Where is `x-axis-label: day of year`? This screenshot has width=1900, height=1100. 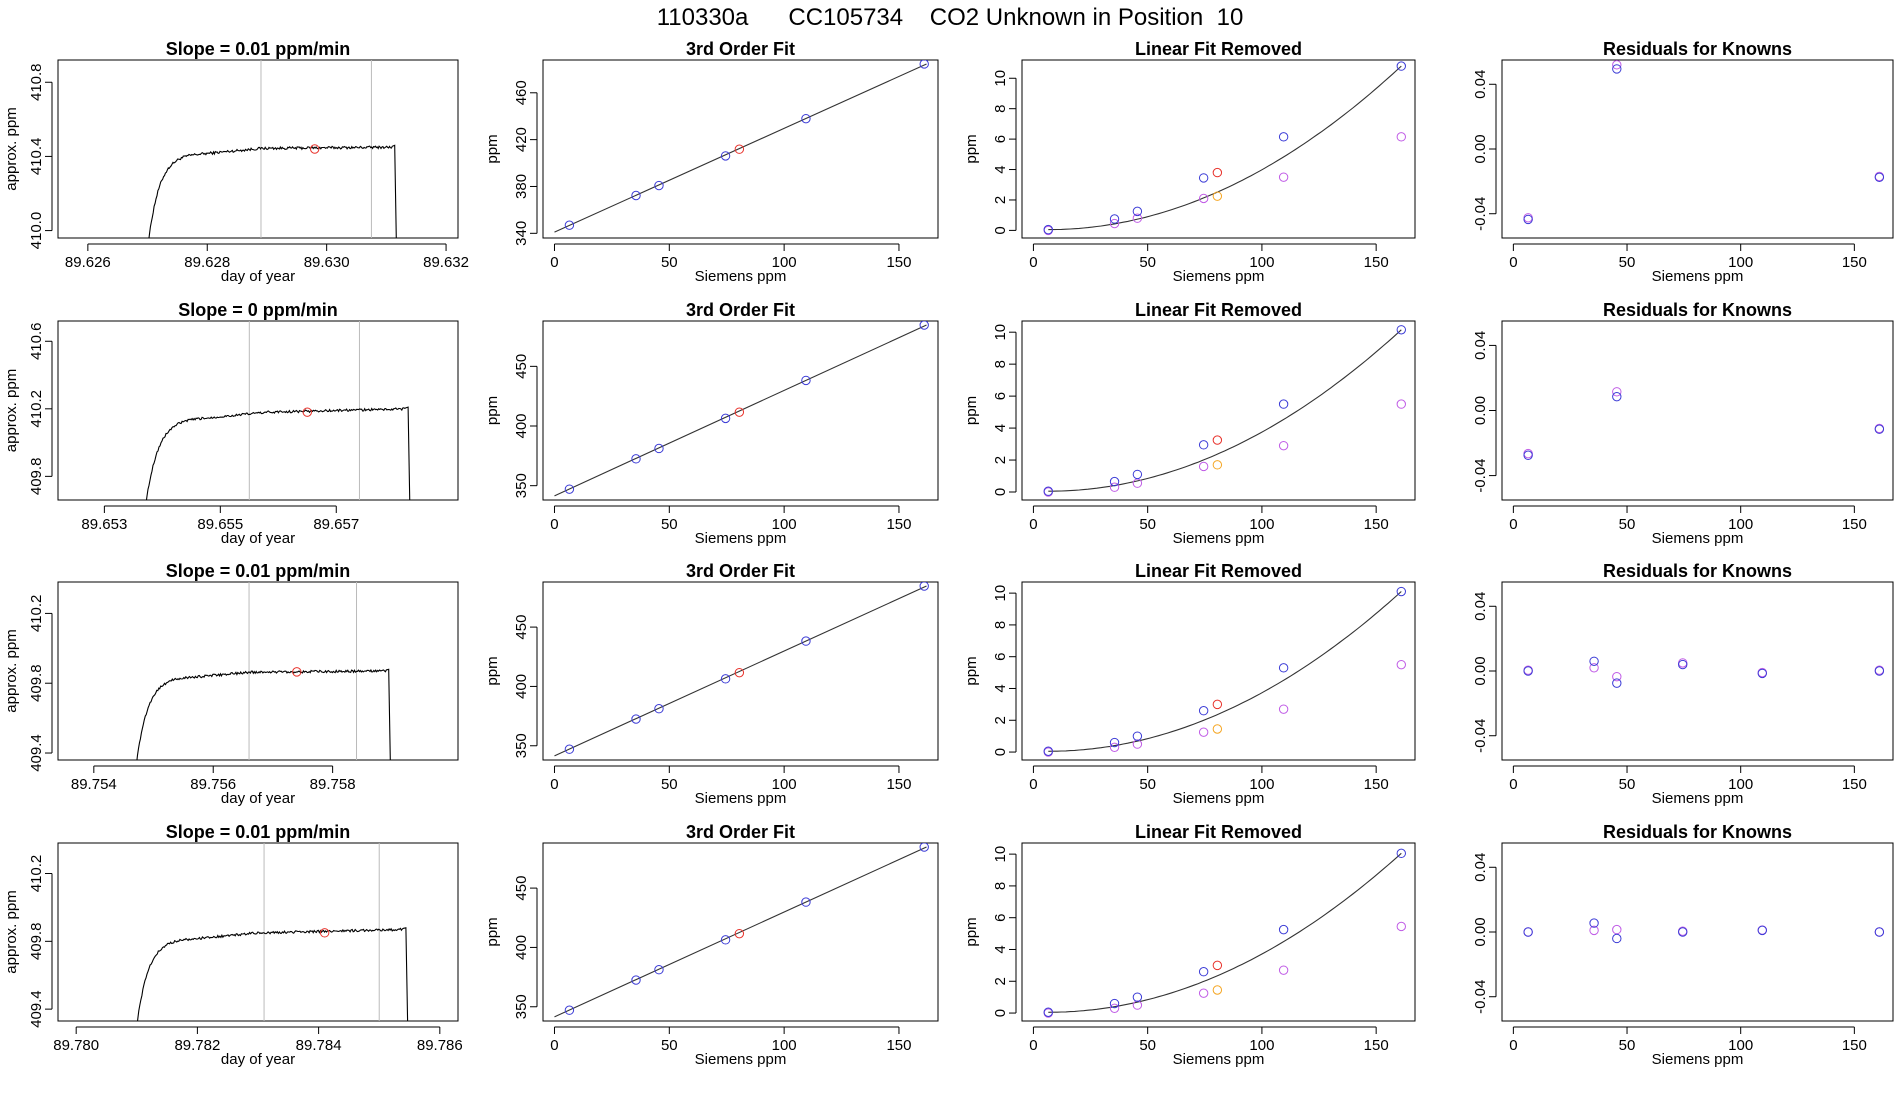 x-axis-label: day of year is located at coordinates (258, 798).